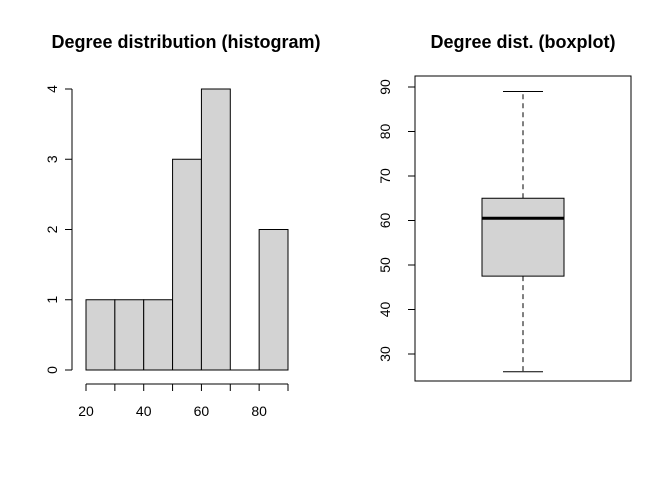 This screenshot has height=480, width=672. I want to click on boxplot-y-tick-label: 60, so click(385, 221).